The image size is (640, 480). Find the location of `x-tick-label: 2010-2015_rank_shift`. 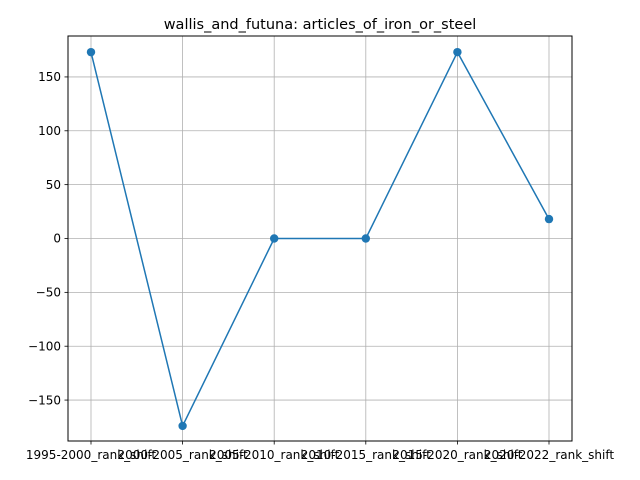

x-tick-label: 2010-2015_rank_shift is located at coordinates (366, 455).